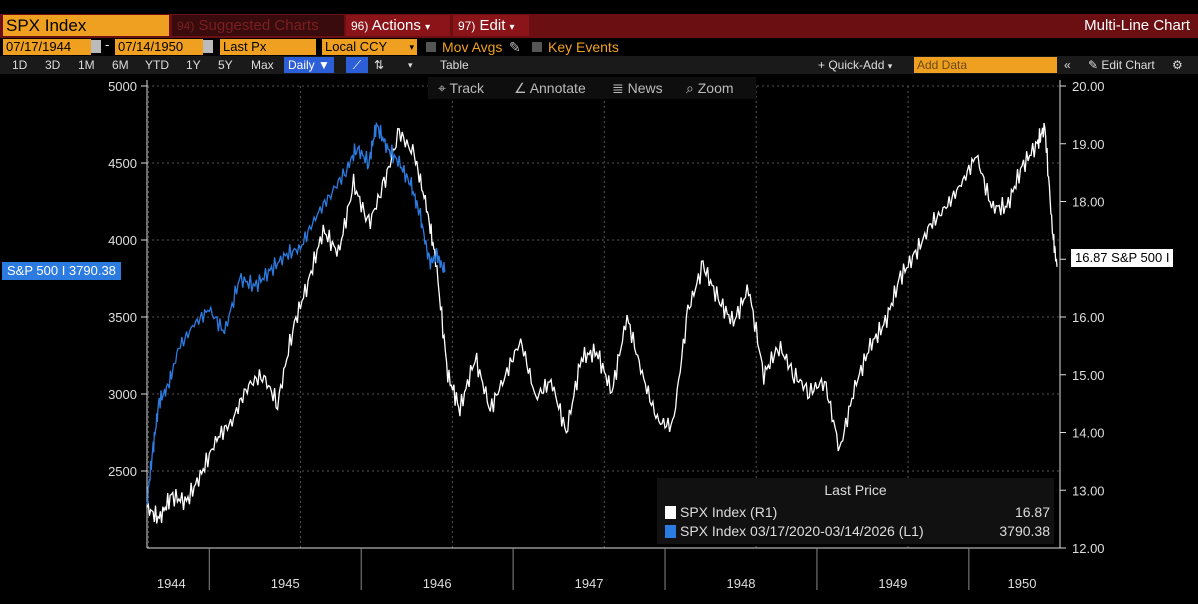 Image resolution: width=1198 pixels, height=604 pixels. What do you see at coordinates (159, 47) in the screenshot?
I see `end-date-field: 07/14/1950` at bounding box center [159, 47].